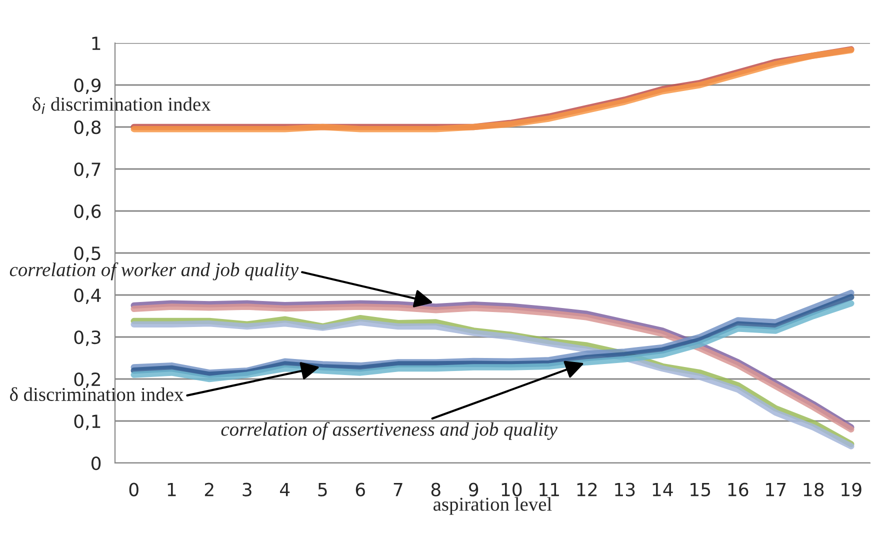 This screenshot has width=891, height=533. I want to click on x-tick-label: 3, so click(247, 489).